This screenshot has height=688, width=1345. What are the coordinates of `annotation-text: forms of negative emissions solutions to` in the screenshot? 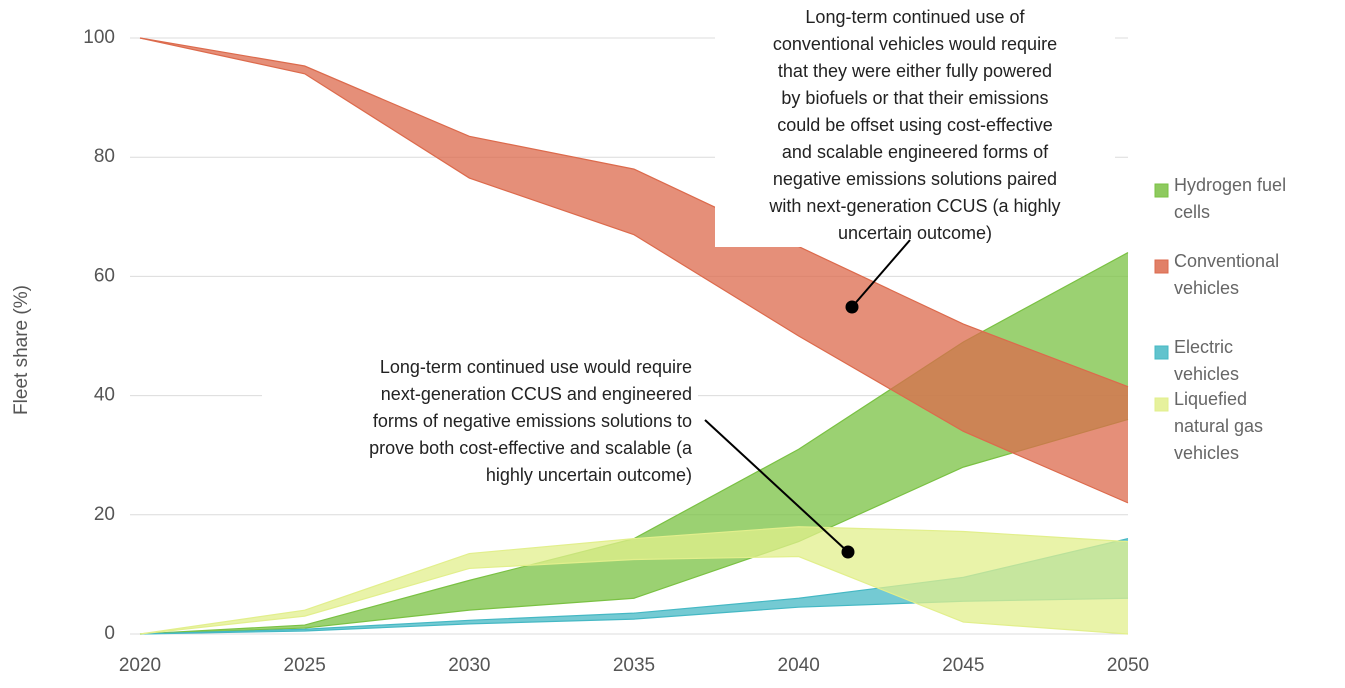 It's located at (532, 421).